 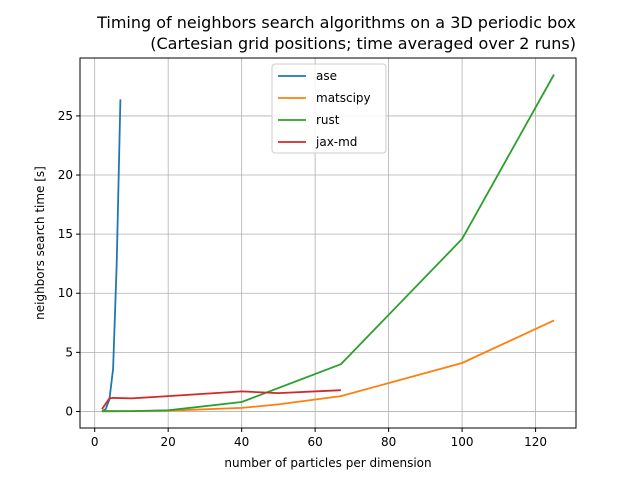 What do you see at coordinates (65, 293) in the screenshot?
I see `y-tick-label: 10` at bounding box center [65, 293].